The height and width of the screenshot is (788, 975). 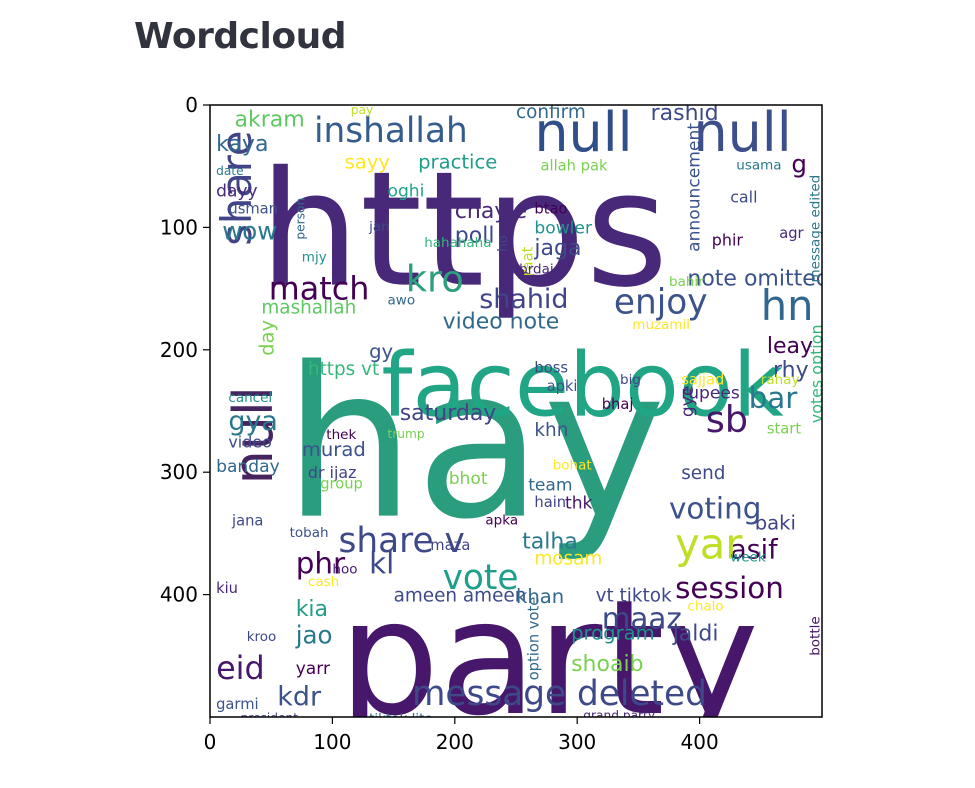 What do you see at coordinates (240, 36) in the screenshot?
I see `page-title: Wordcloud` at bounding box center [240, 36].